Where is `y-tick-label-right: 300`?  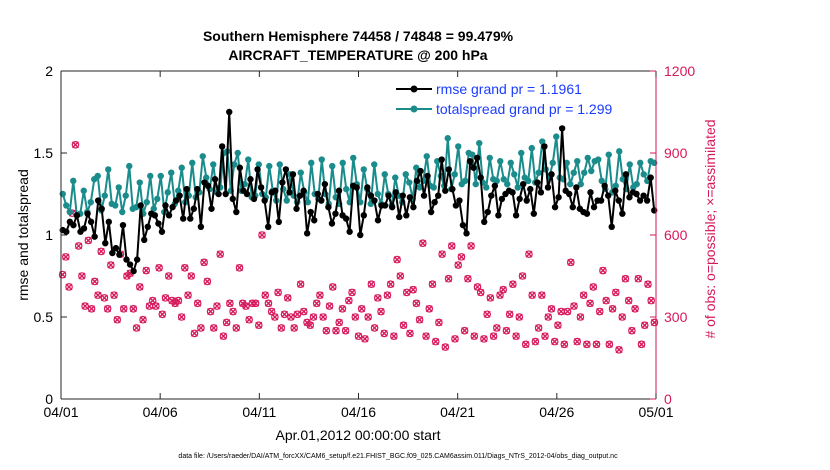 y-tick-label-right: 300 is located at coordinates (676, 317).